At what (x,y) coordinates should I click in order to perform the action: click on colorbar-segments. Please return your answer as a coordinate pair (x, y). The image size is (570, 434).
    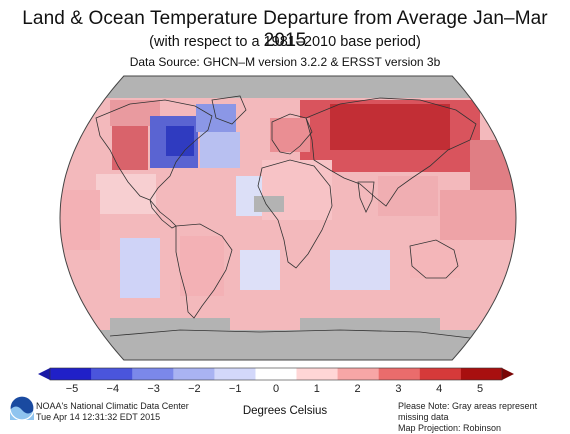
    Looking at the image, I should click on (276, 374).